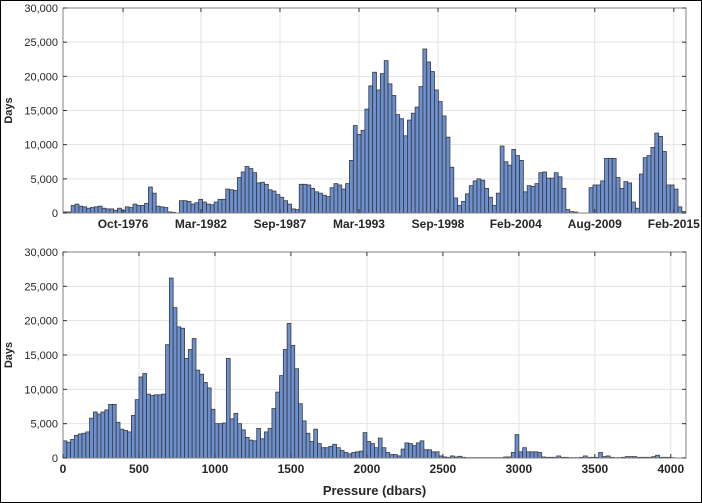  Describe the element at coordinates (280, 224) in the screenshot. I see `x-tick-label: Sep-1987` at that location.